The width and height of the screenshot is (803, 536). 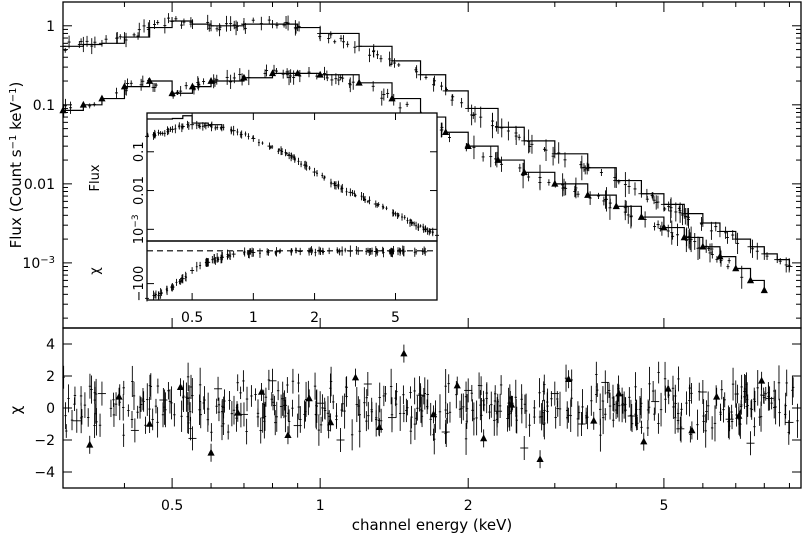 What do you see at coordinates (320, 506) in the screenshot?
I see `x-tick-label: 1` at bounding box center [320, 506].